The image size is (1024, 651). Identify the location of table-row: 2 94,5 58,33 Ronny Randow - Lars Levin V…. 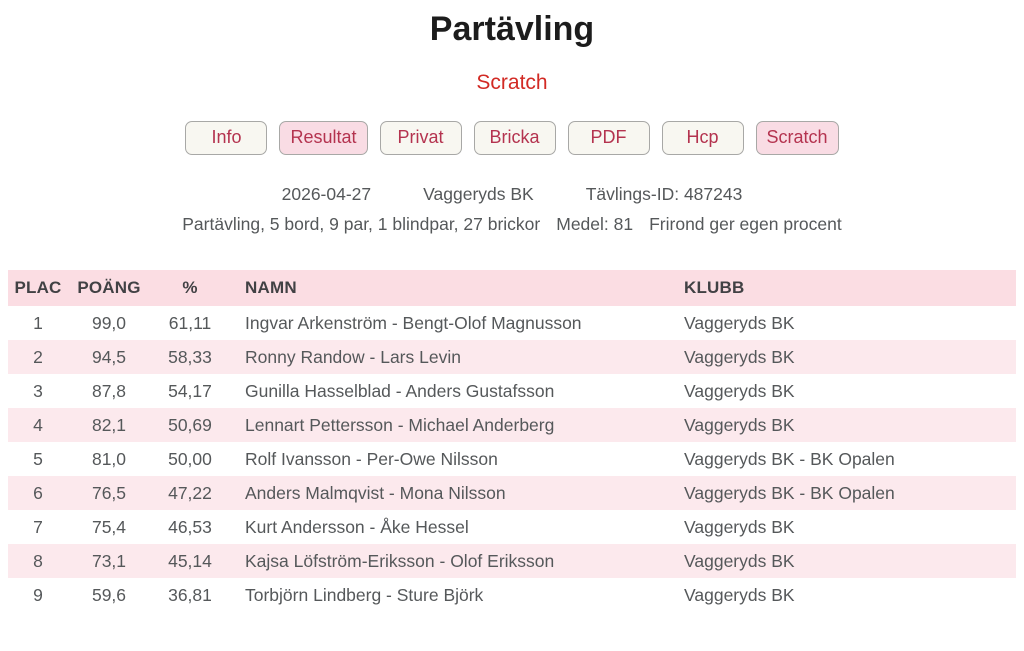
(512, 357).